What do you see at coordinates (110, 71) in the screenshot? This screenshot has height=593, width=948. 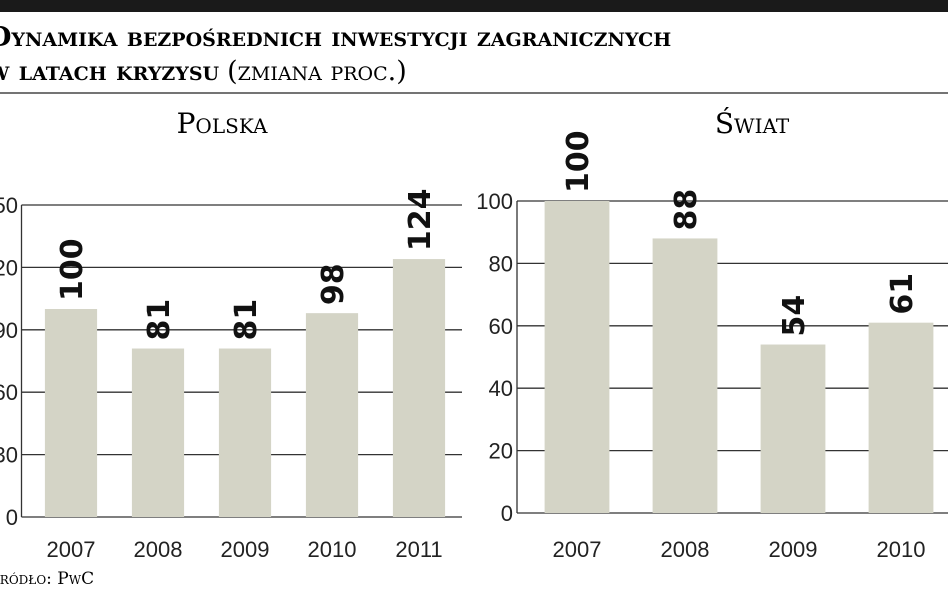 I see `title-line2: w latach kryzysu` at bounding box center [110, 71].